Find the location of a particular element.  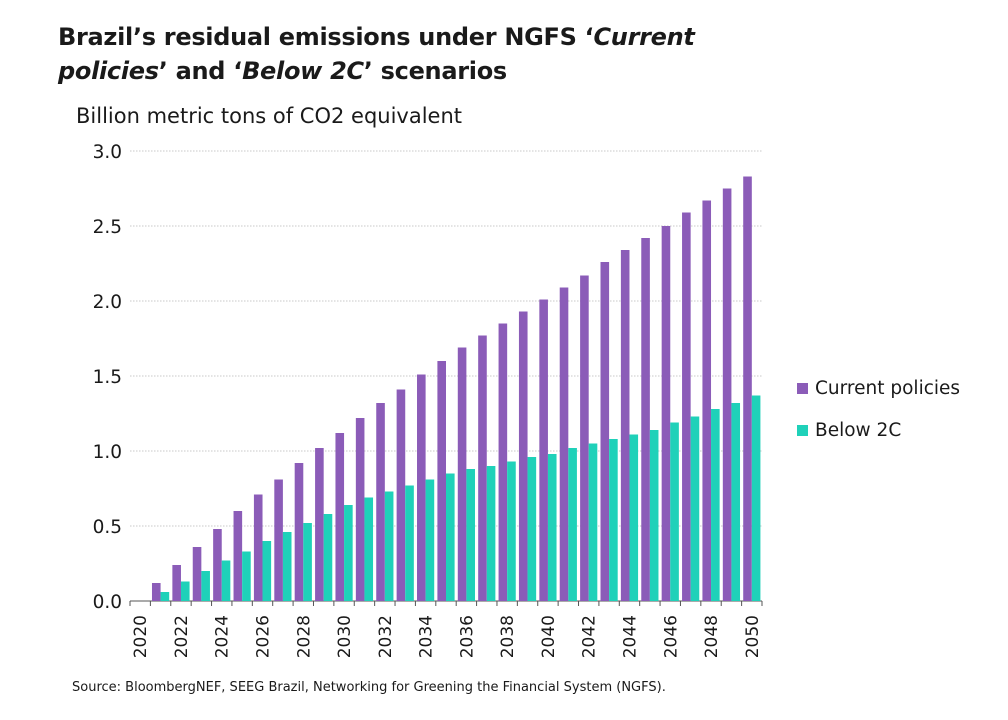

title-part: ’ scenarios is located at coordinates (435, 71).